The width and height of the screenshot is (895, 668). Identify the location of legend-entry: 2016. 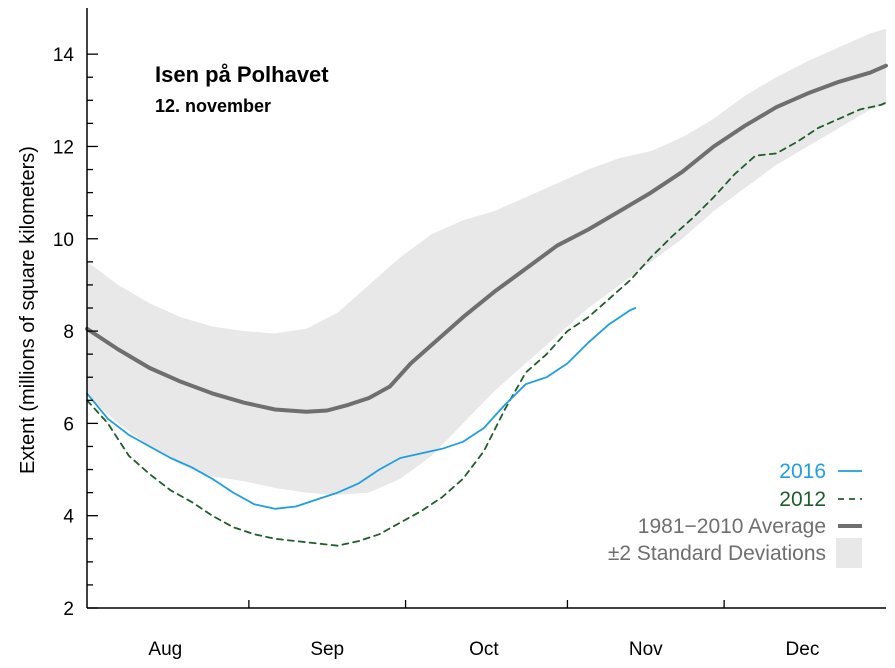
(820, 471).